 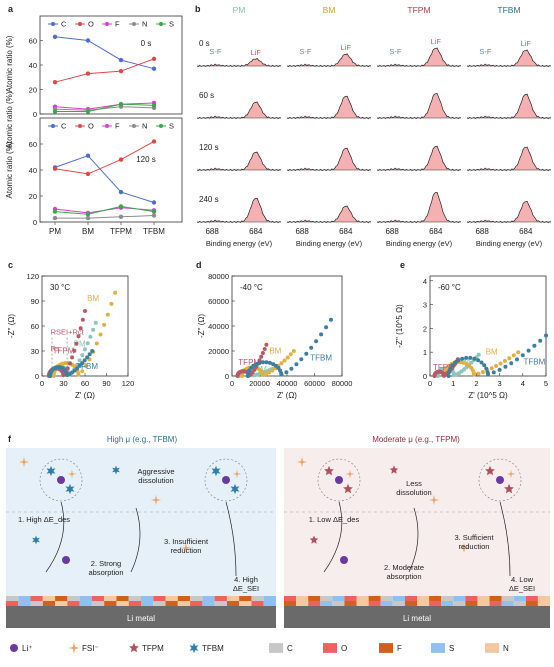 What do you see at coordinates (10, 439) in the screenshot?
I see `panel-label: f` at bounding box center [10, 439].